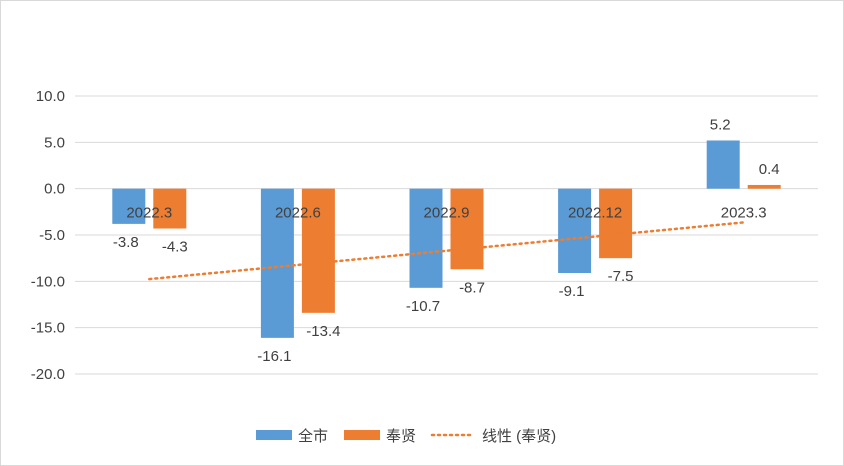 This screenshot has width=844, height=466. Describe the element at coordinates (472, 287) in the screenshot. I see `data-label: -8.7` at that location.